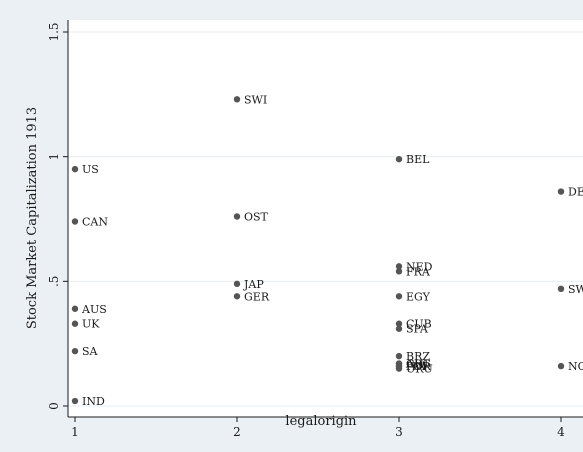 The height and width of the screenshot is (452, 583). I want to click on x-axis-title: legalorigin, so click(321, 421).